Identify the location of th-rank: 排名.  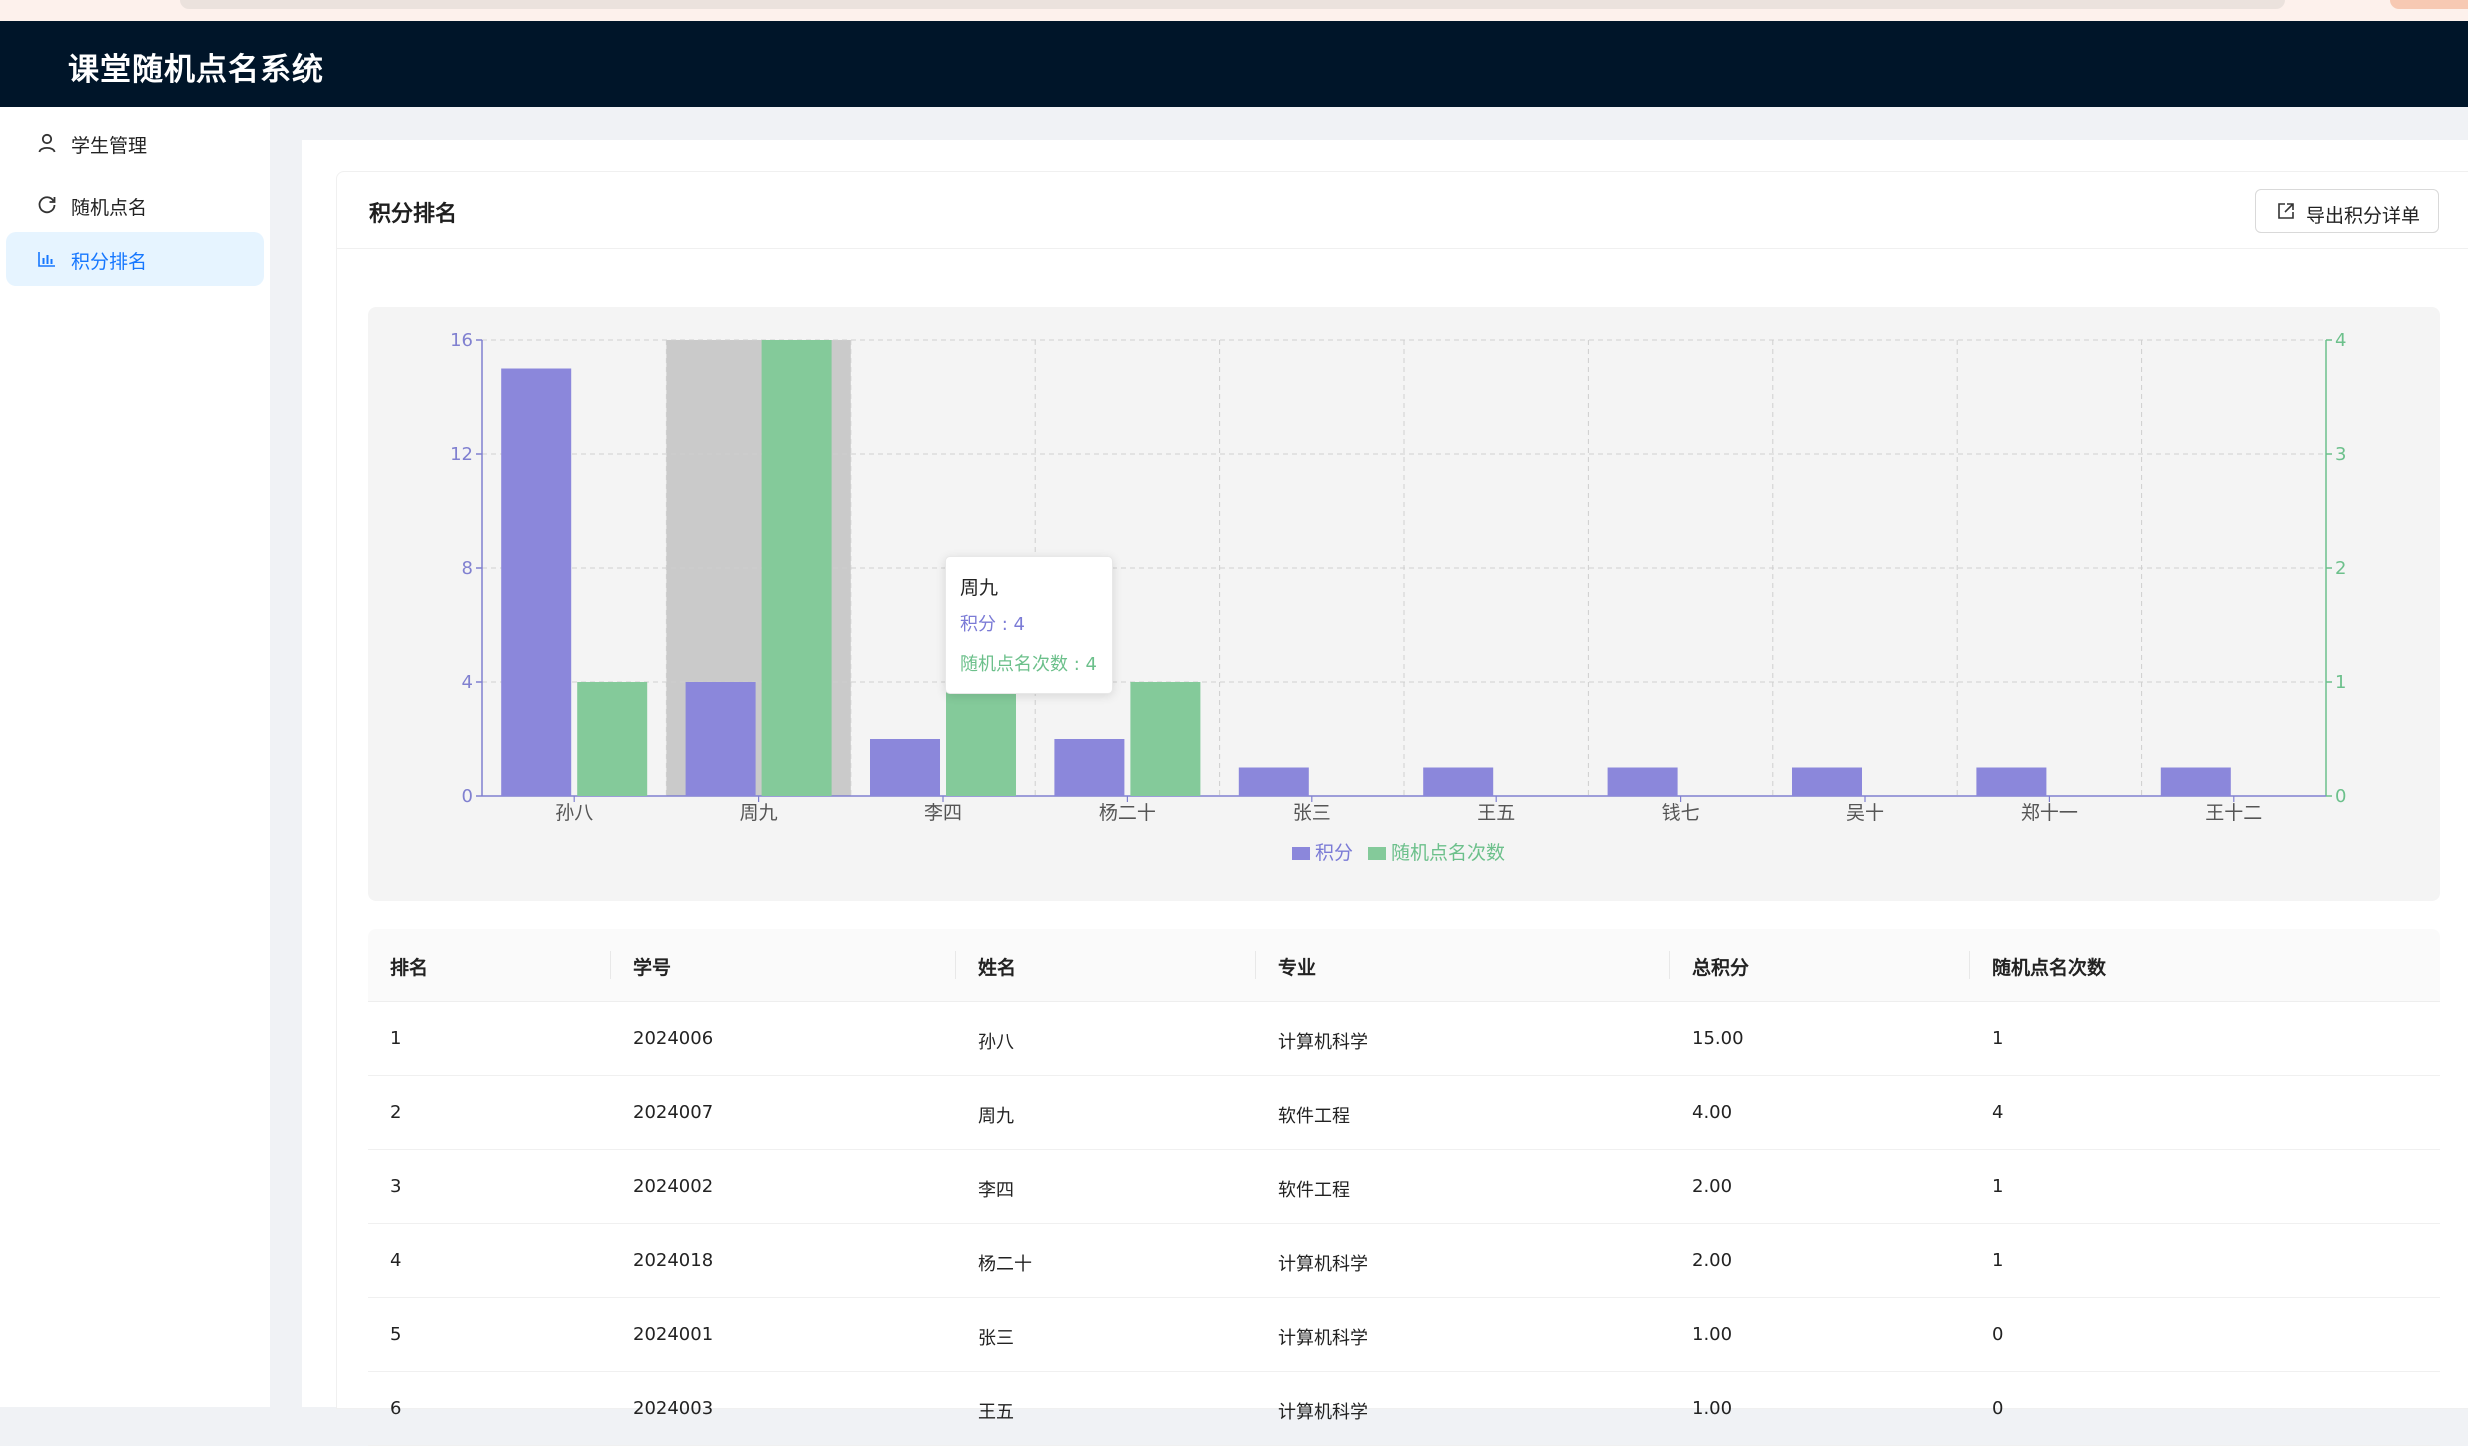
(409, 968).